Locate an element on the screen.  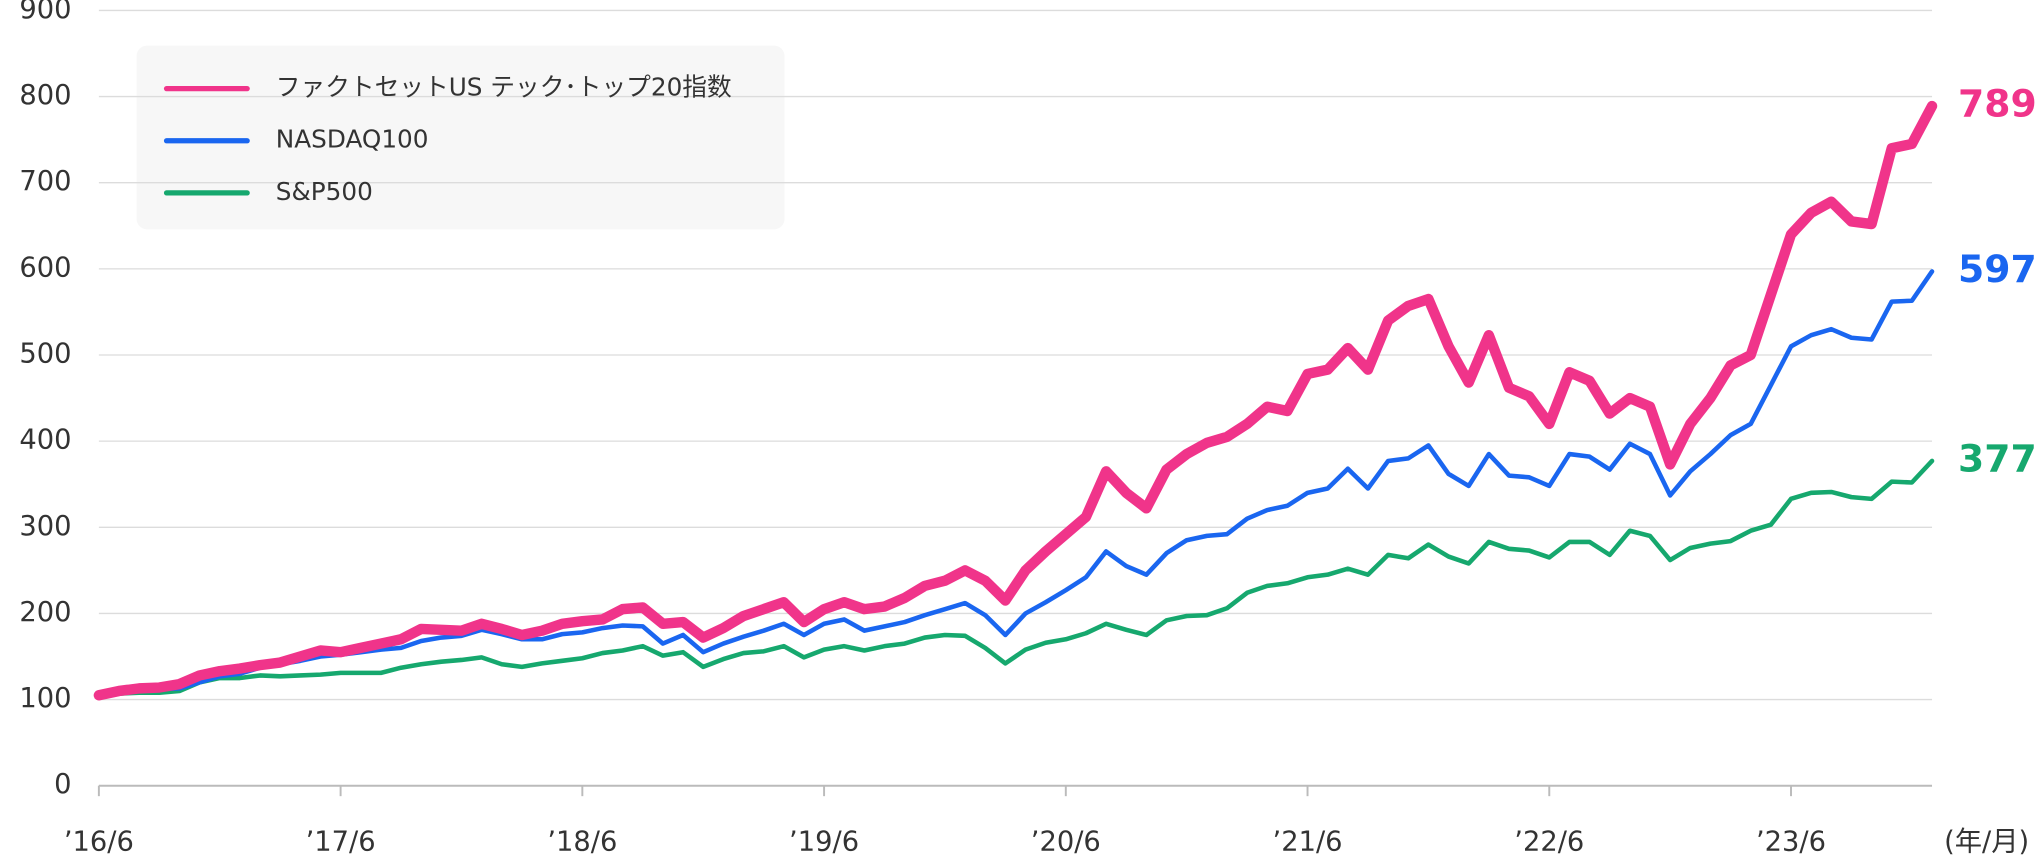
x-tick-label: ’19/6 is located at coordinates (824, 842).